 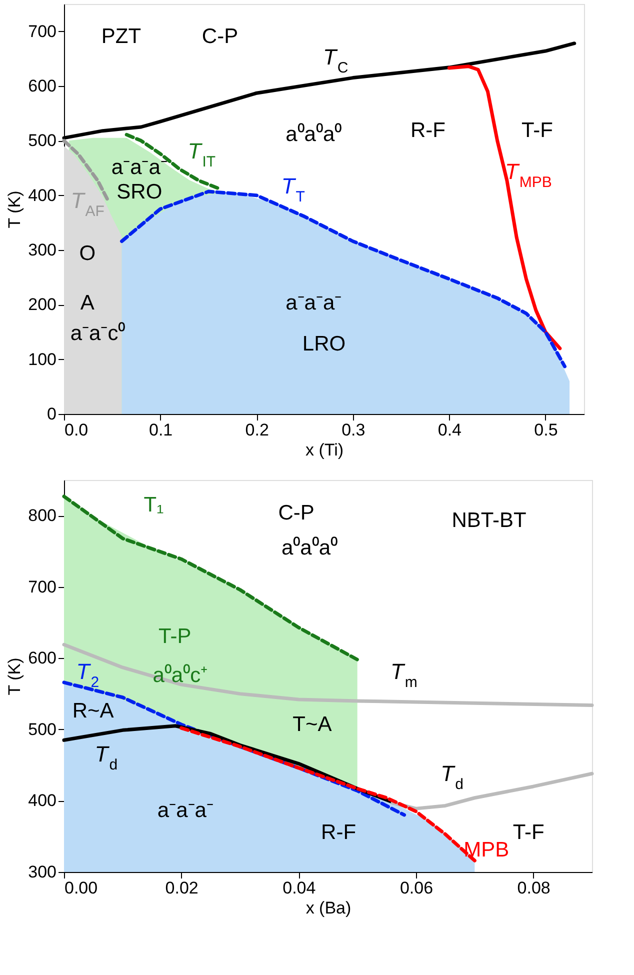 I want to click on x-tick-label: 0.04, so click(x=299, y=888).